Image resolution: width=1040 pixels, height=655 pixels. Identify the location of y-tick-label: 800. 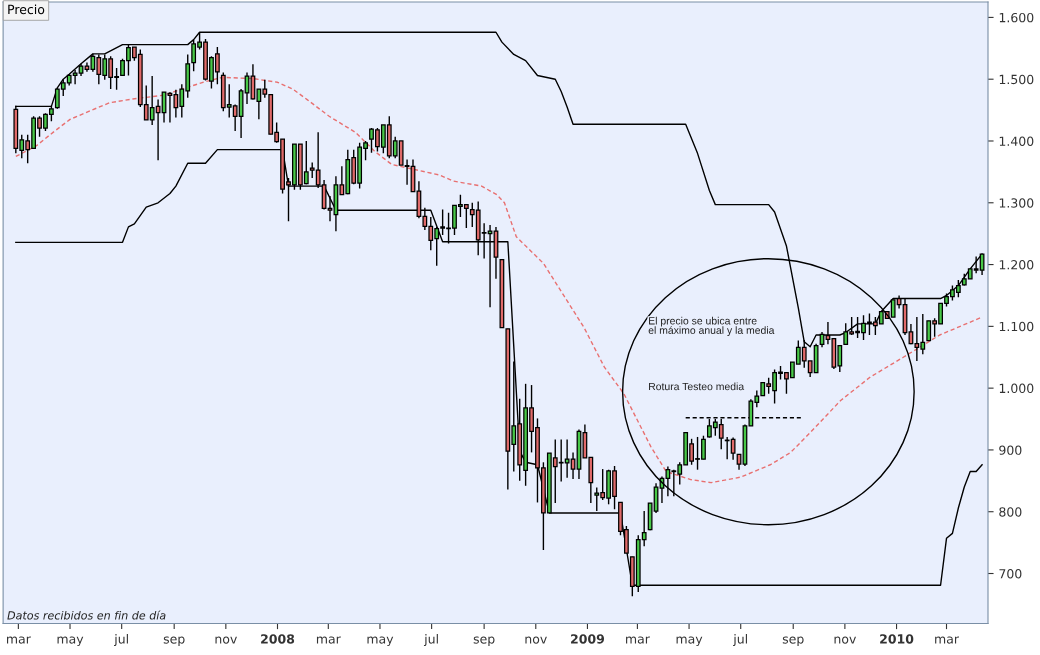
(1010, 512).